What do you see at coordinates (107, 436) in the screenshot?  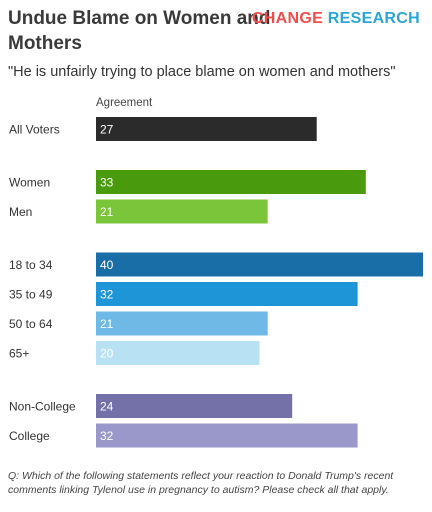 I see `value-label-college: 32` at bounding box center [107, 436].